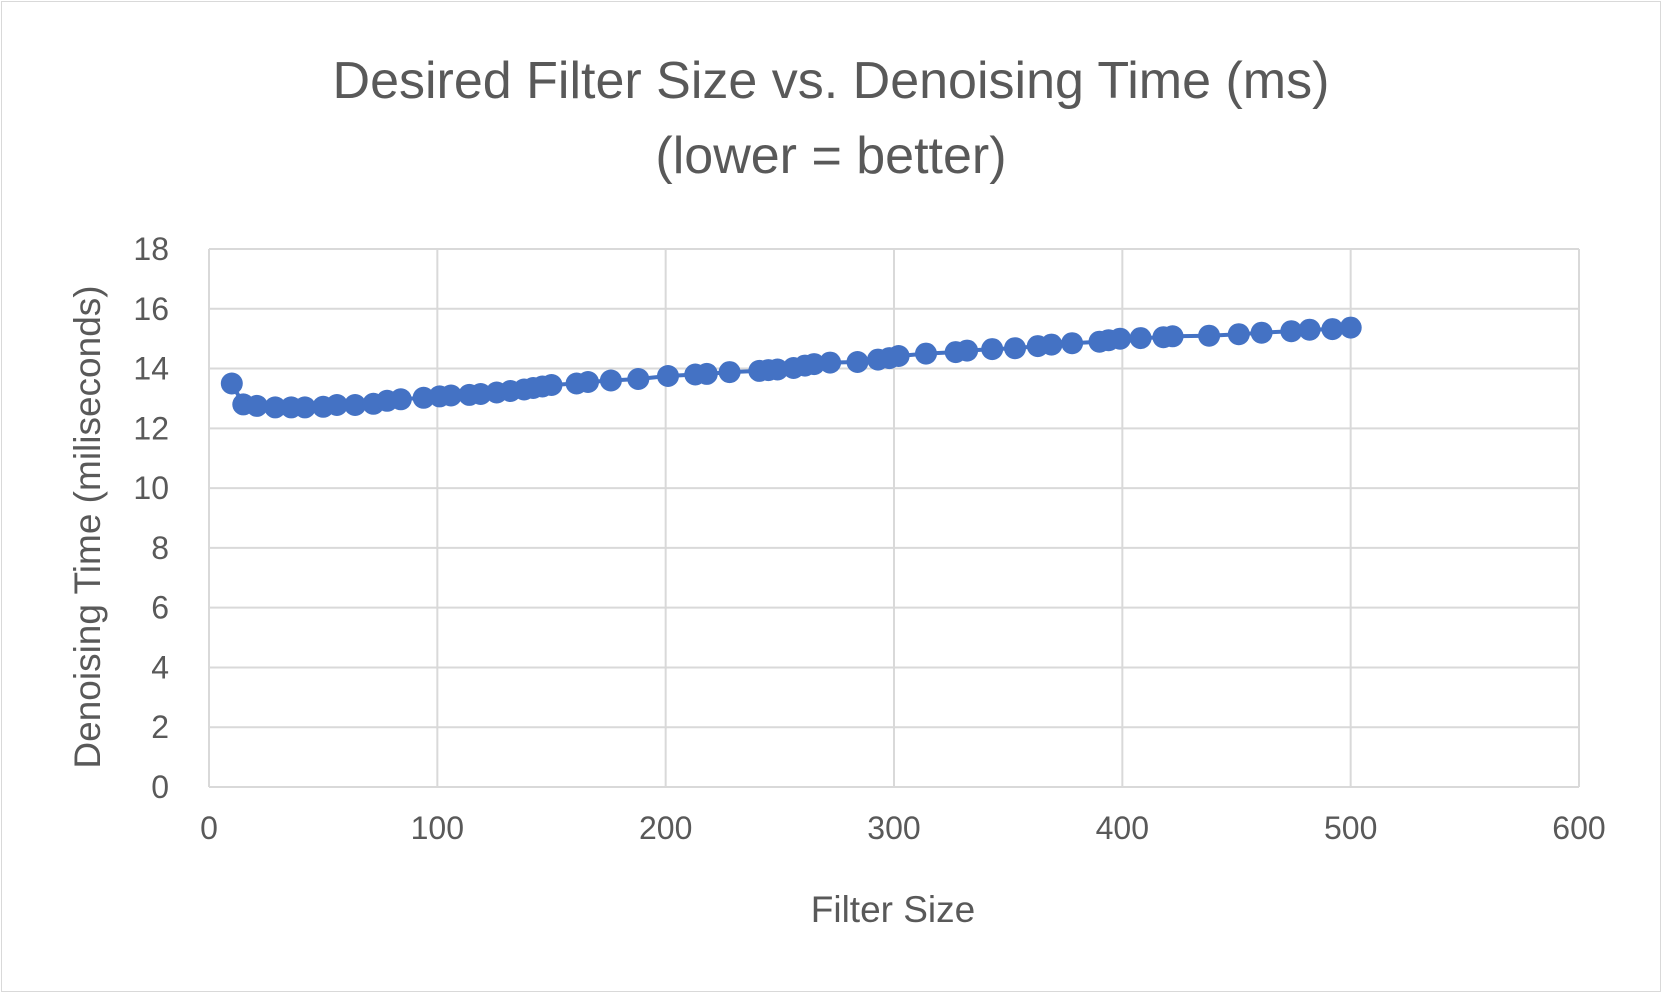  What do you see at coordinates (1578, 828) in the screenshot?
I see `x-tick-label: 600` at bounding box center [1578, 828].